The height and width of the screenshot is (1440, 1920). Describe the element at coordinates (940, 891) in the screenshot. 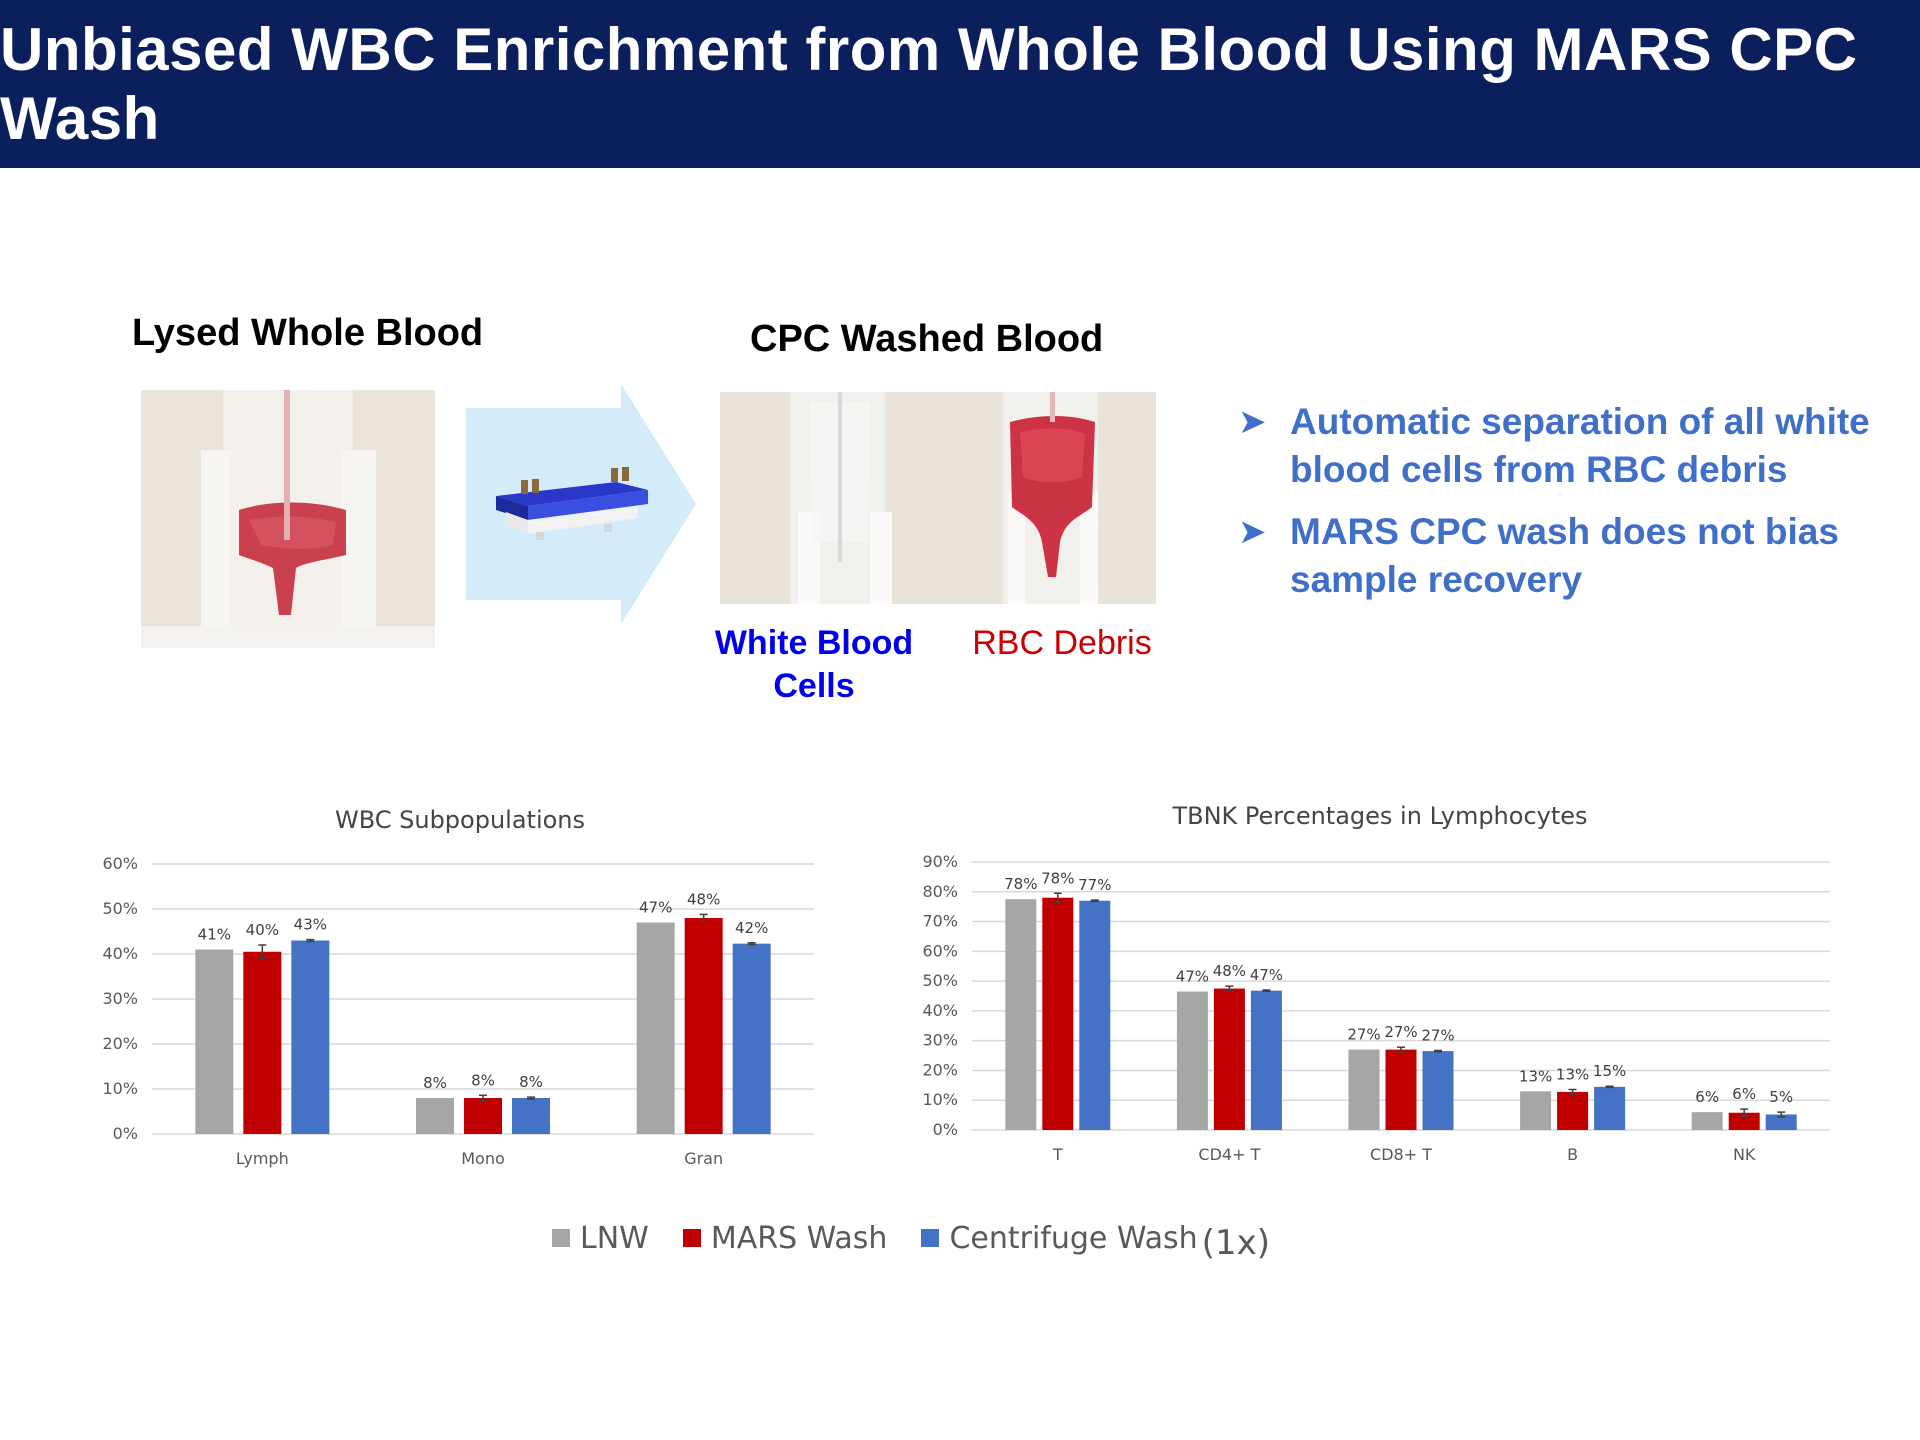

I see `y-tick-label: 80%` at that location.